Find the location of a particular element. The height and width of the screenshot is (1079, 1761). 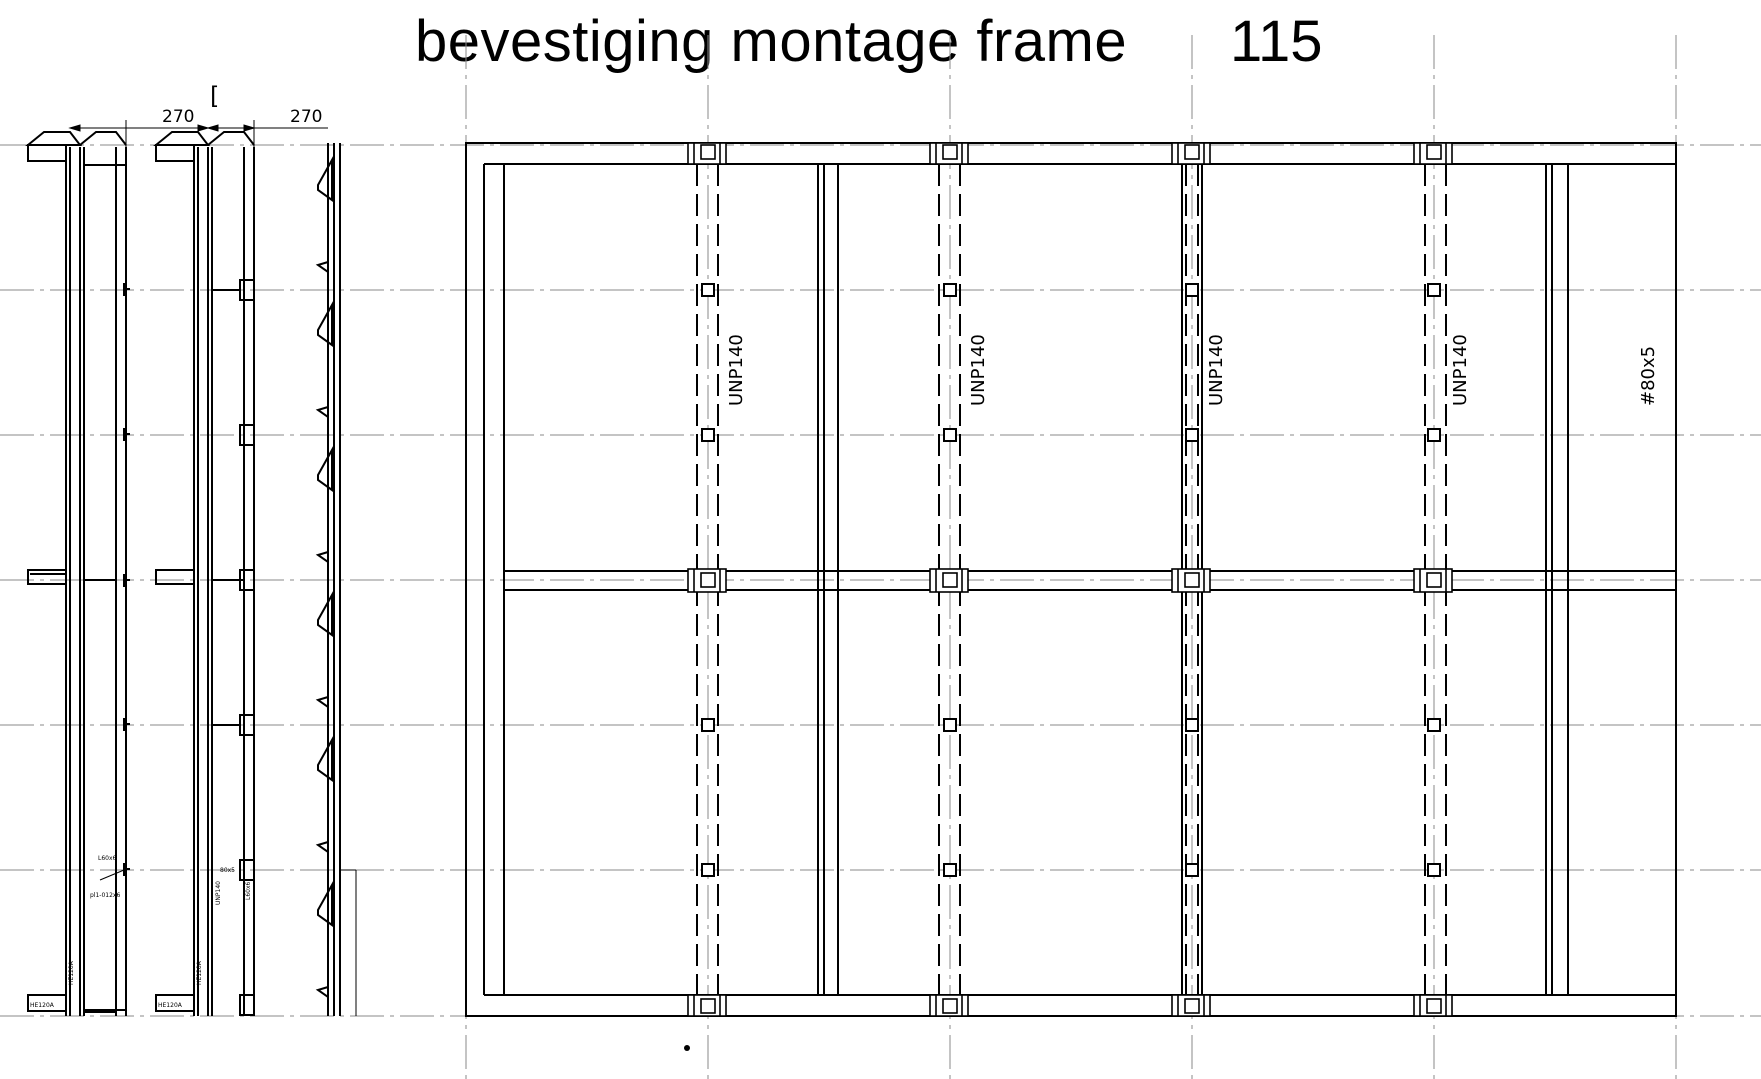

label-he120a-b-top: HE120A is located at coordinates (199, 972).